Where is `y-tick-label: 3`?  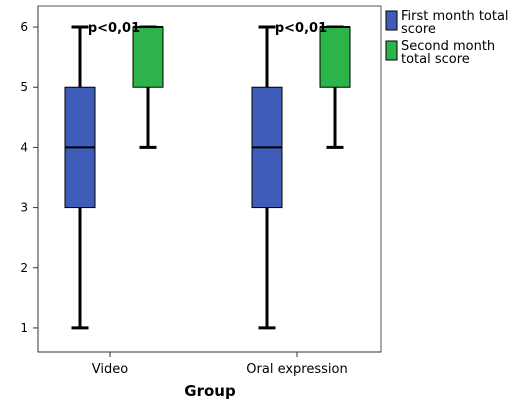
y-tick-label: 3 is located at coordinates (24, 208).